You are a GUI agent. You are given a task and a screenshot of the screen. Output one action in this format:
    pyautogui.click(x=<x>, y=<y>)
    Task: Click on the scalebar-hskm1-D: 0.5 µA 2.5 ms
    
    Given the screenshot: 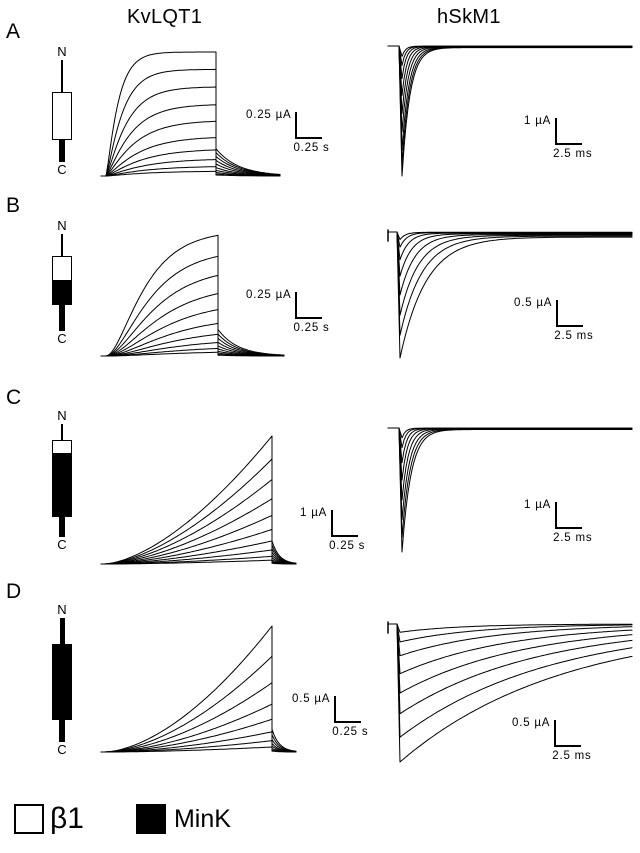 What is the action you would take?
    pyautogui.click(x=552, y=739)
    